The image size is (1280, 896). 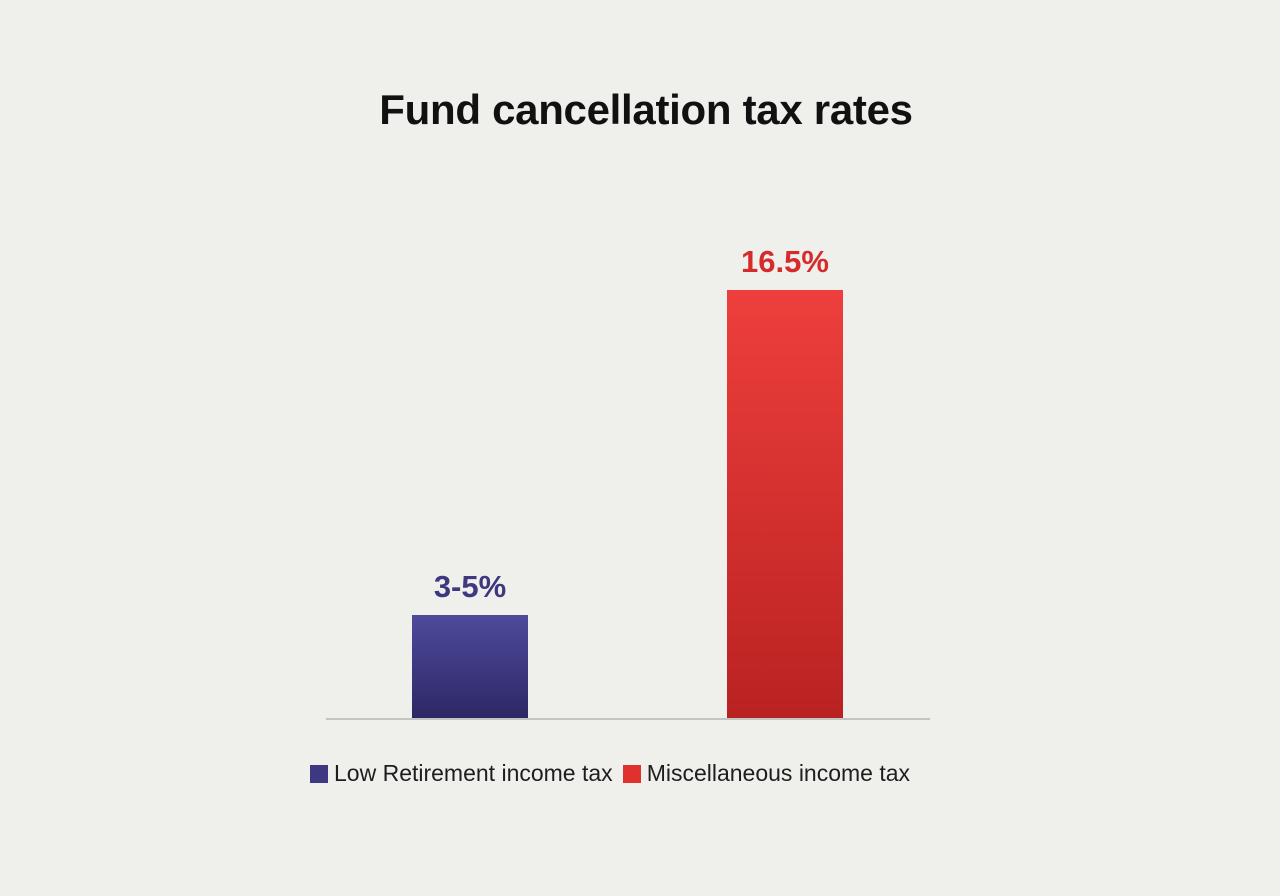 I want to click on bar-low-retirement, so click(x=470, y=667).